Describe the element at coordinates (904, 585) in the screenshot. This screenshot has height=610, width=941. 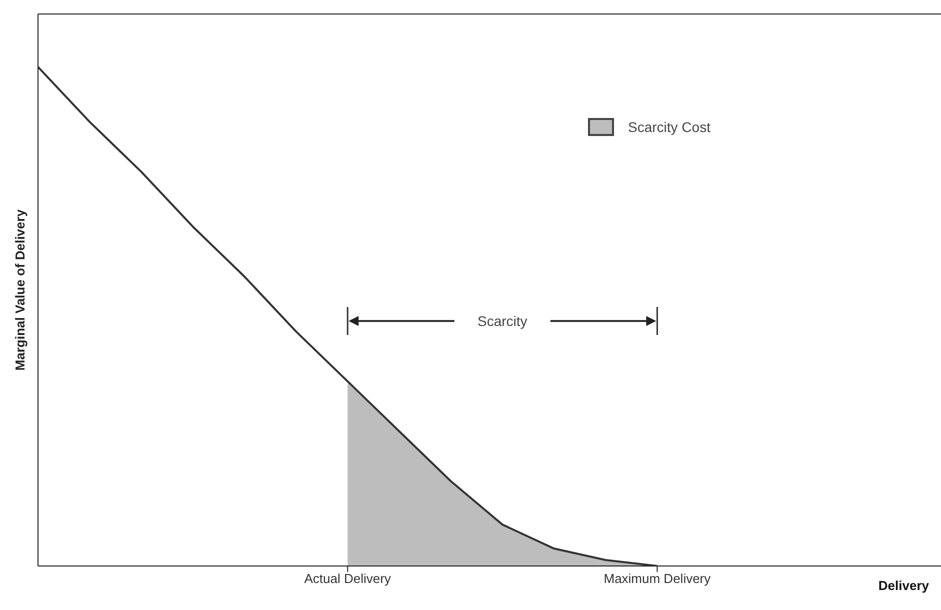
I see `x-axis-title: Delivery` at that location.